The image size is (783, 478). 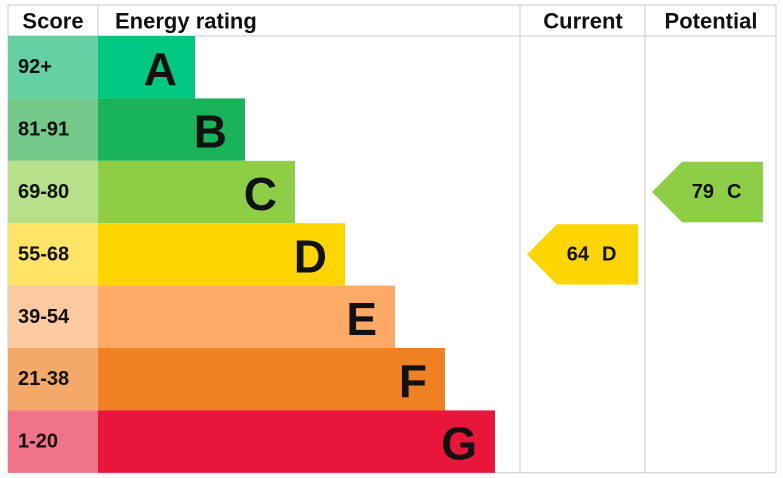 What do you see at coordinates (43, 130) in the screenshot?
I see `score-range: 81-91` at bounding box center [43, 130].